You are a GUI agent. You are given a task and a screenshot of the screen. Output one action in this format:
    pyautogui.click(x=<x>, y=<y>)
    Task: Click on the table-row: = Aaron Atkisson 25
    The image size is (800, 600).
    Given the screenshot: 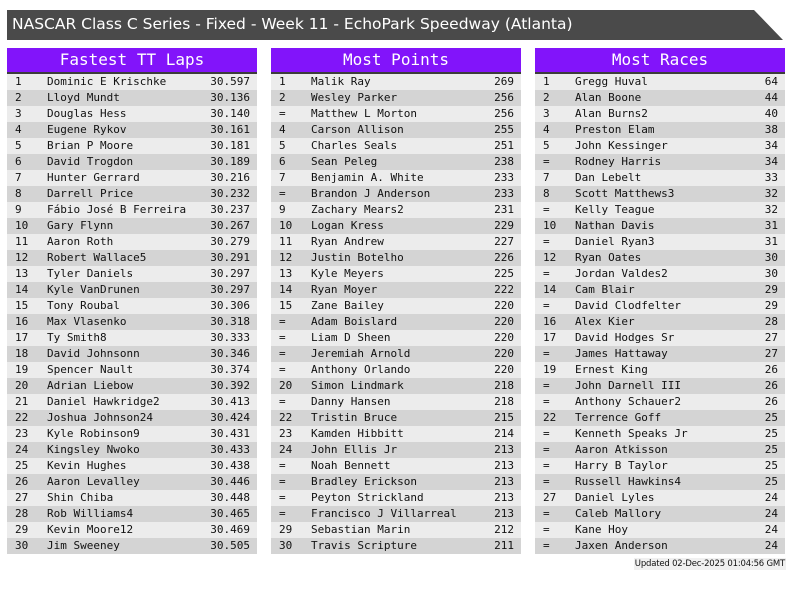 What is the action you would take?
    pyautogui.click(x=660, y=450)
    